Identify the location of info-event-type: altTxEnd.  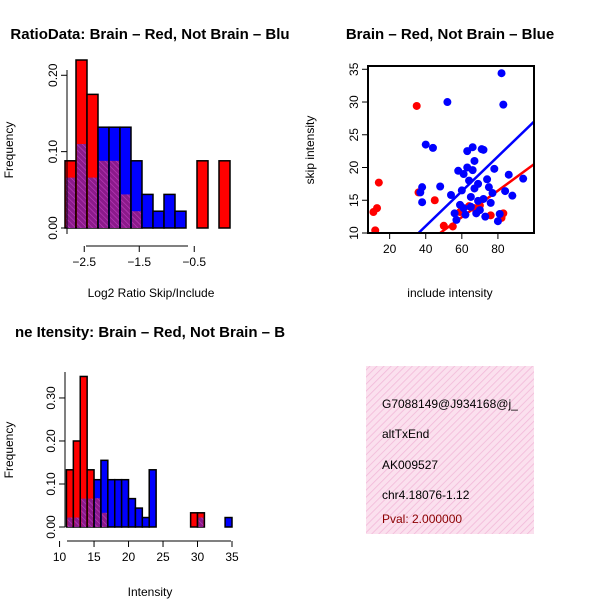
(405, 434).